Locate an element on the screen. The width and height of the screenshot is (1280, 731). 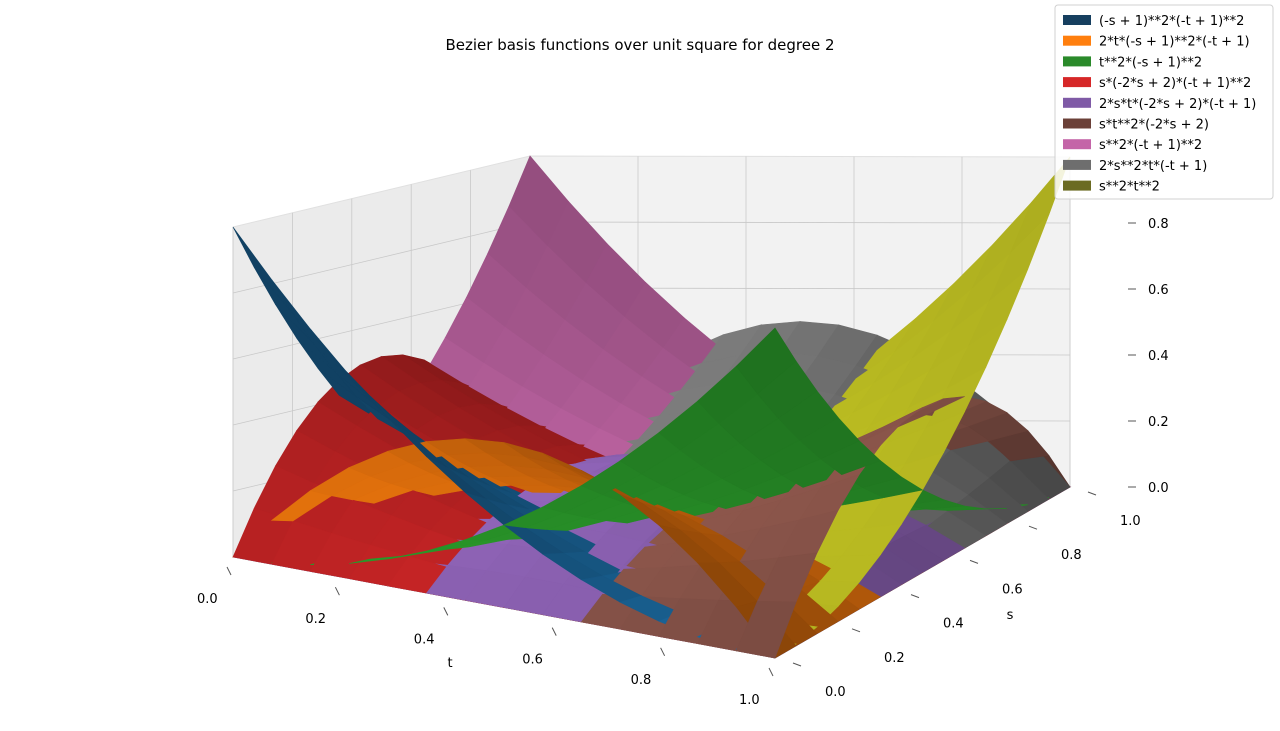
legend-entry: s*(-2*s + 2)*(-t + 1)**2 is located at coordinates (1175, 83).